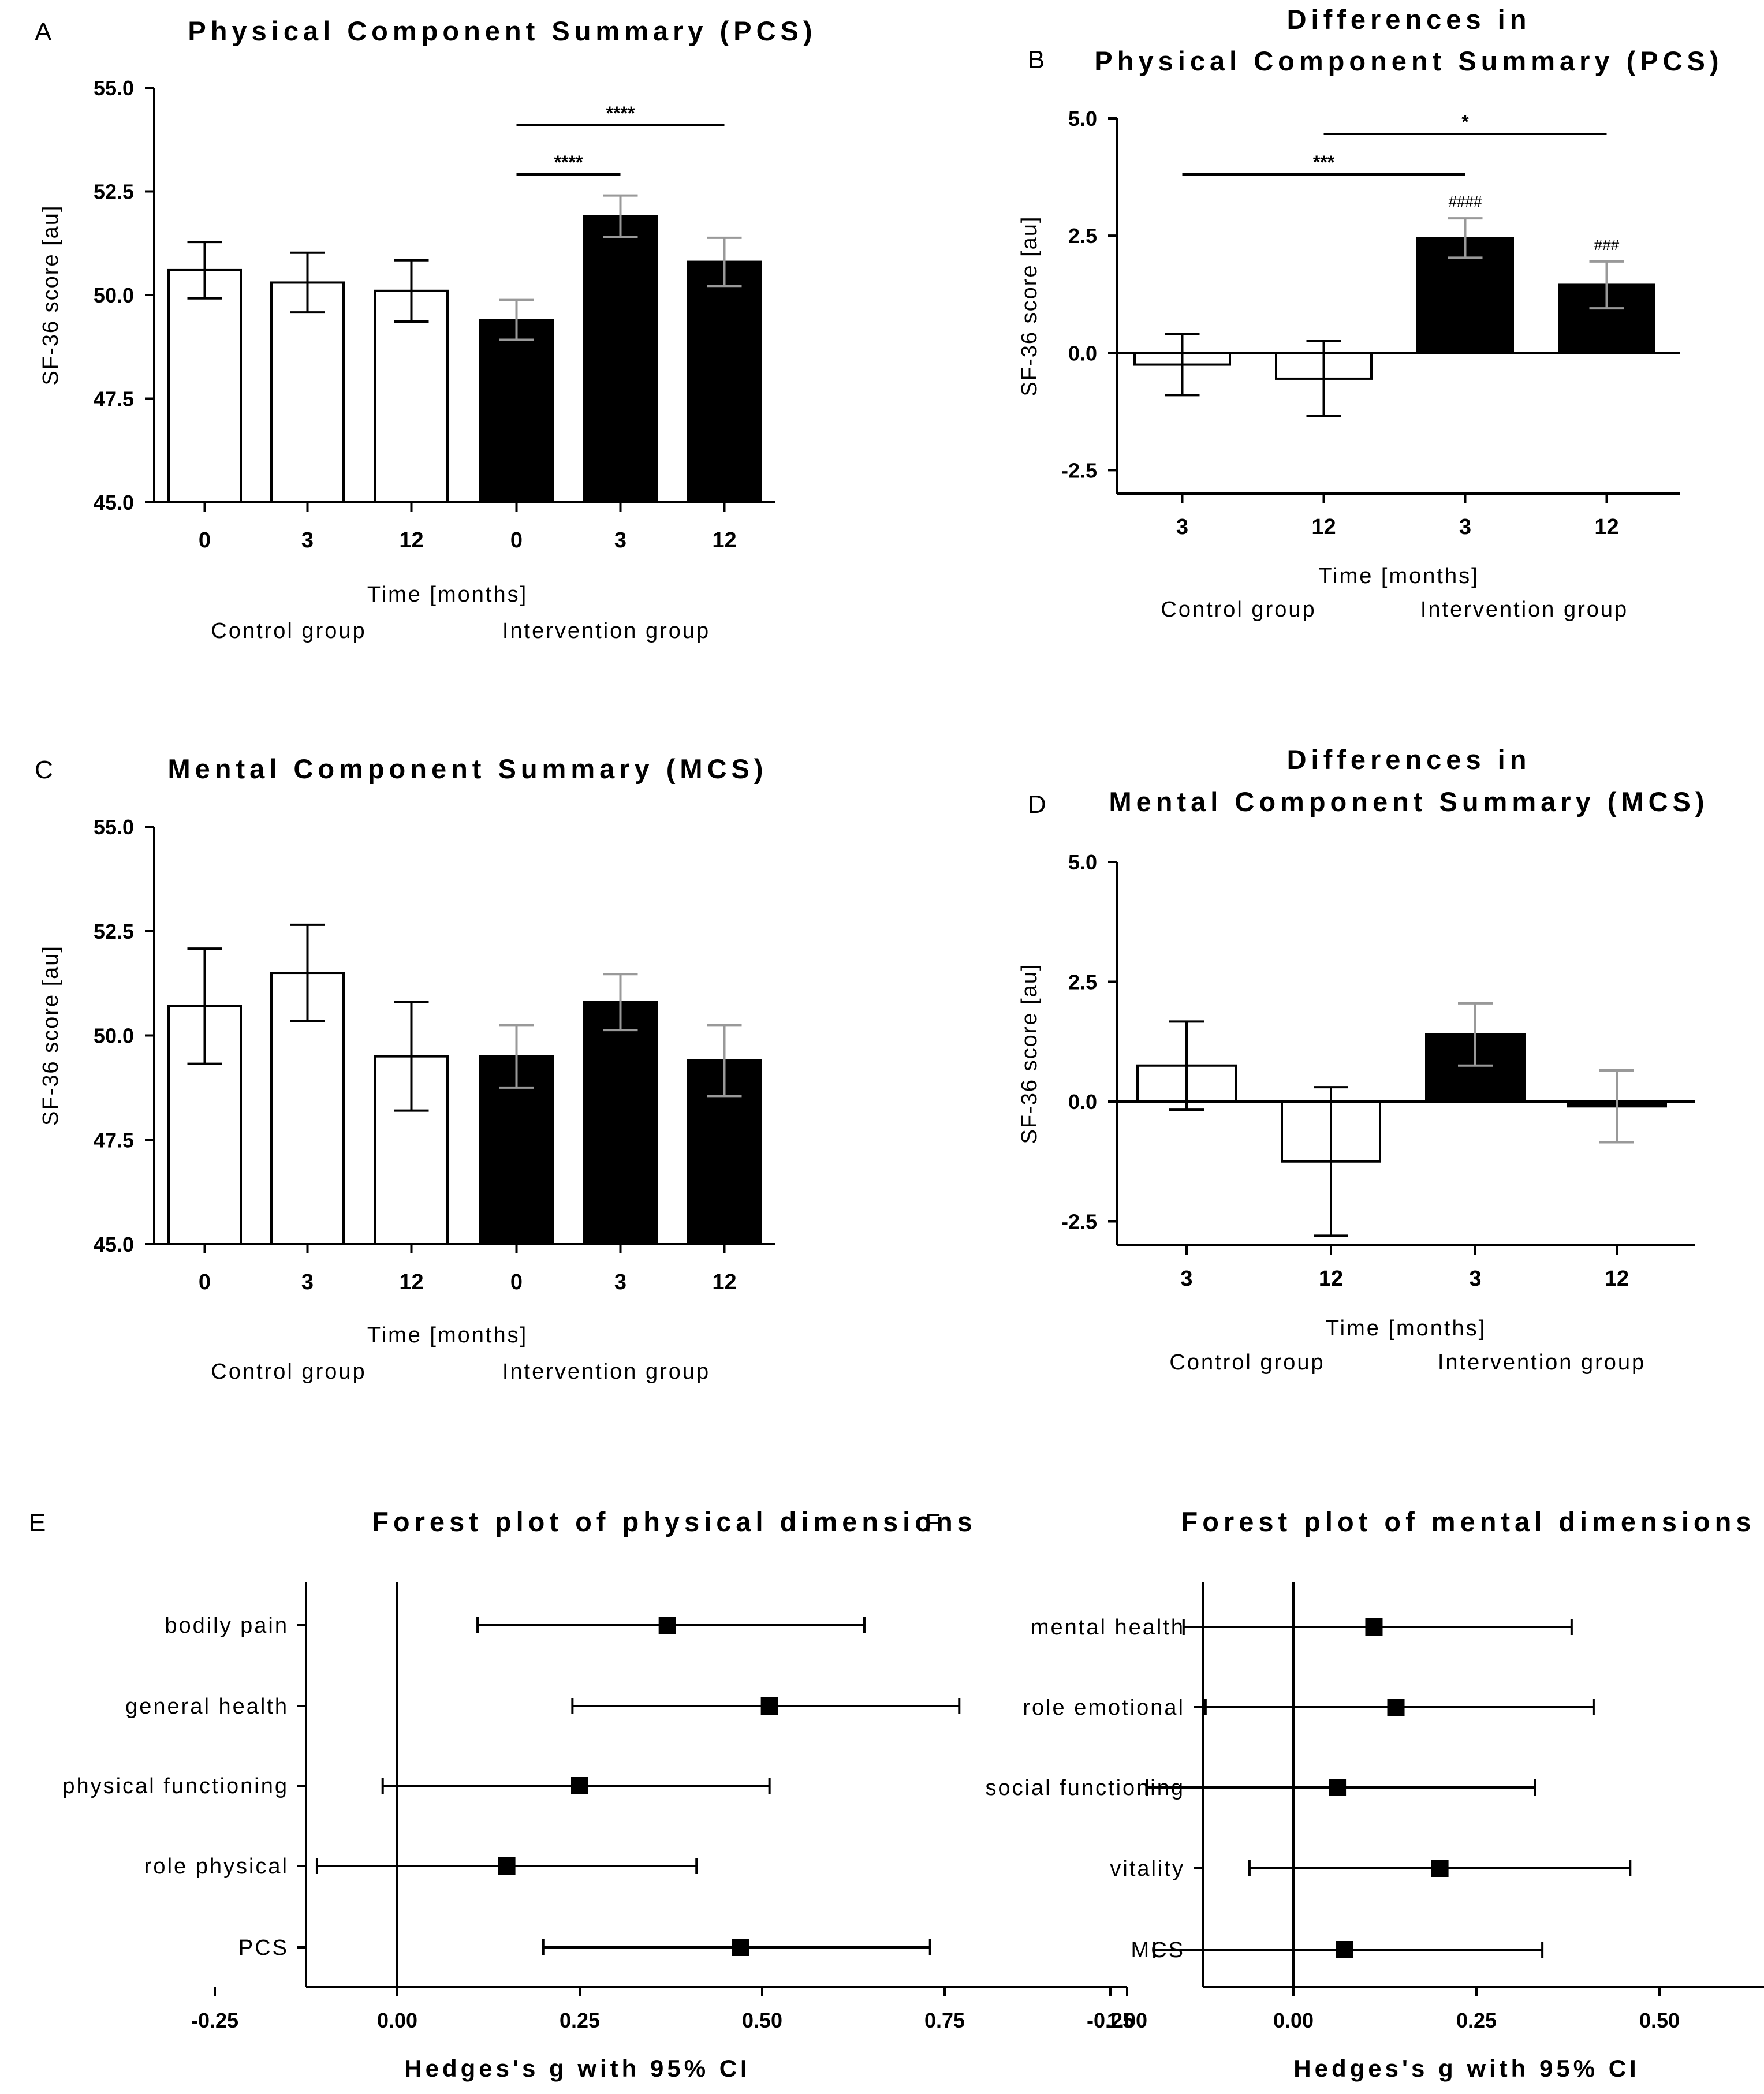  Describe the element at coordinates (216, 1866) in the screenshot. I see `row-label: role physical` at that location.